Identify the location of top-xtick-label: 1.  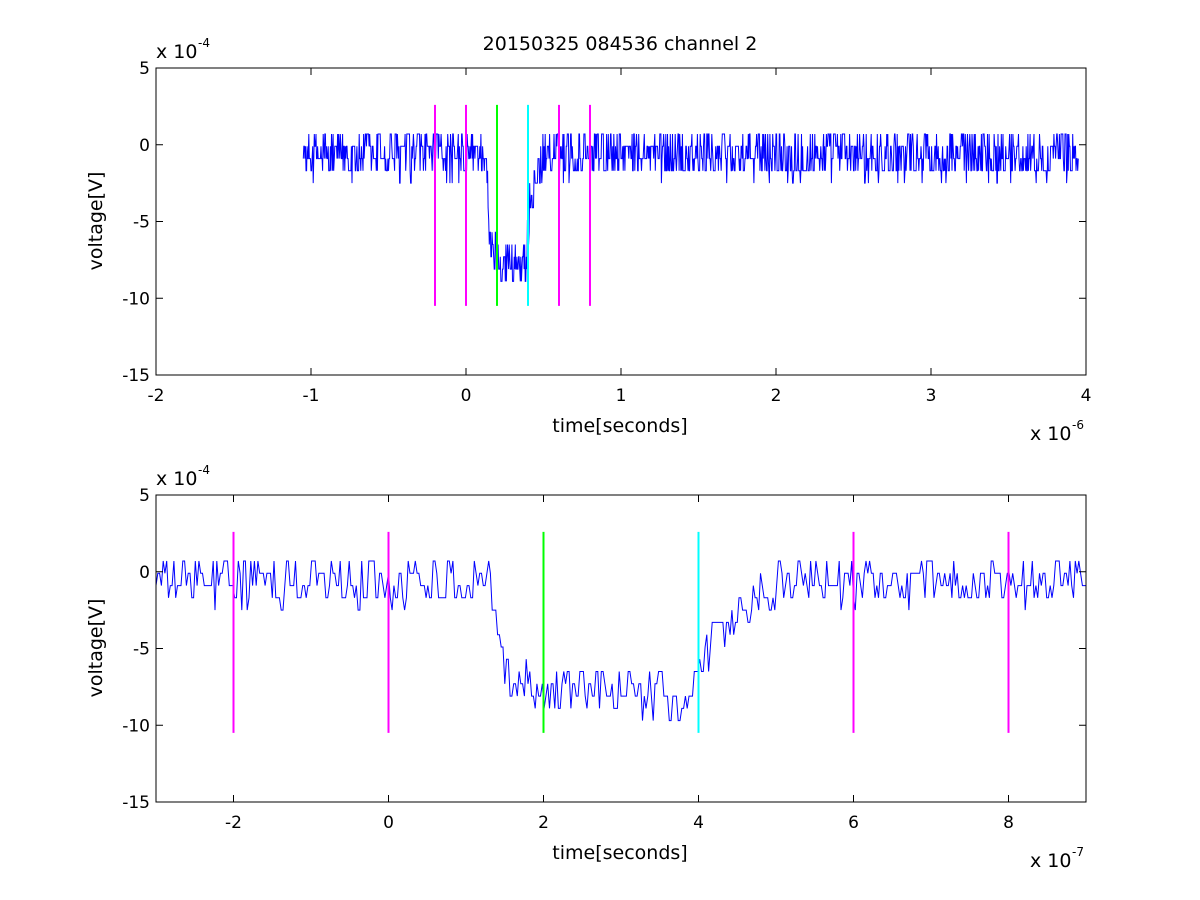
(621, 396).